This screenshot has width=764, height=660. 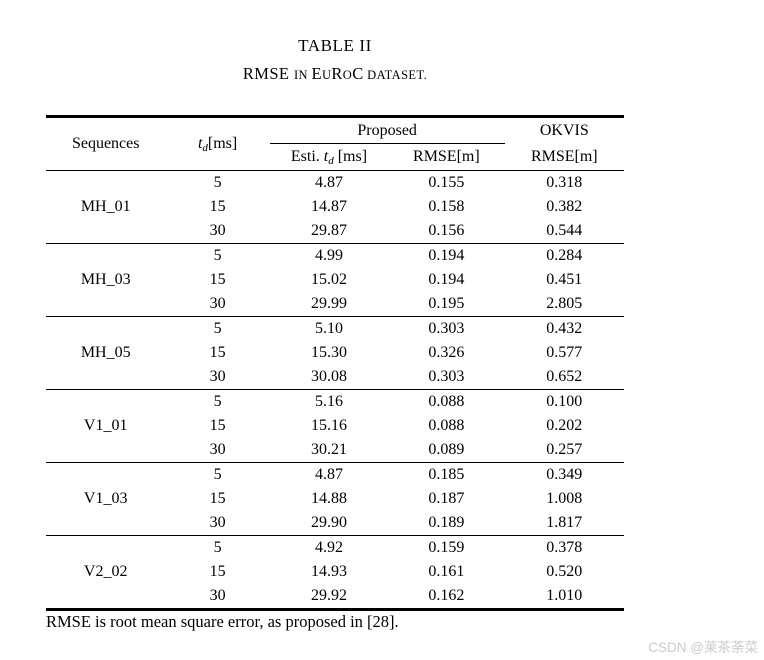 What do you see at coordinates (328, 572) in the screenshot?
I see `cell-esti: 14.93` at bounding box center [328, 572].